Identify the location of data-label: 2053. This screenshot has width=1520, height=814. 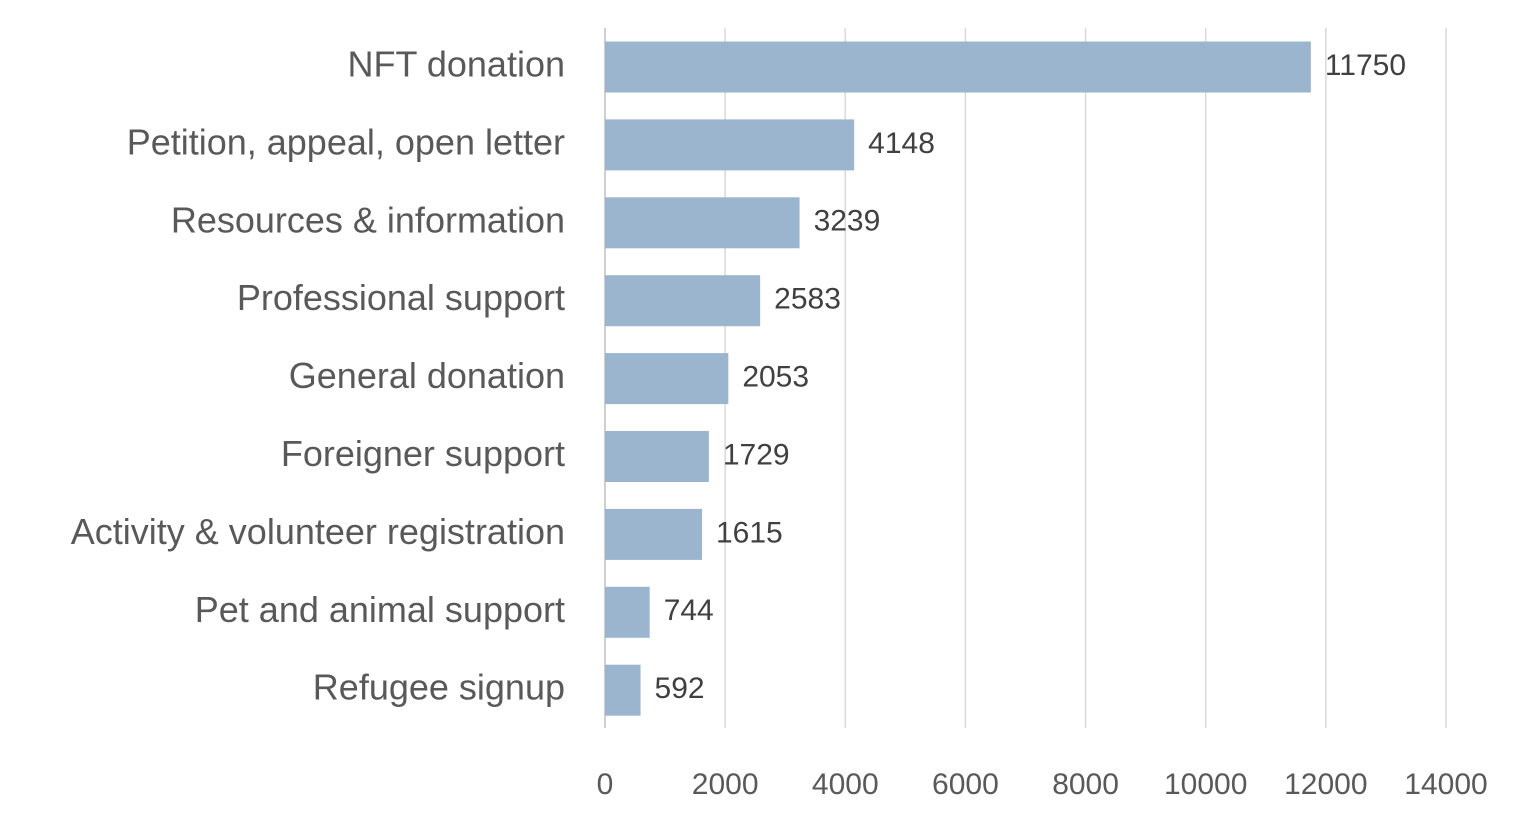
(775, 377).